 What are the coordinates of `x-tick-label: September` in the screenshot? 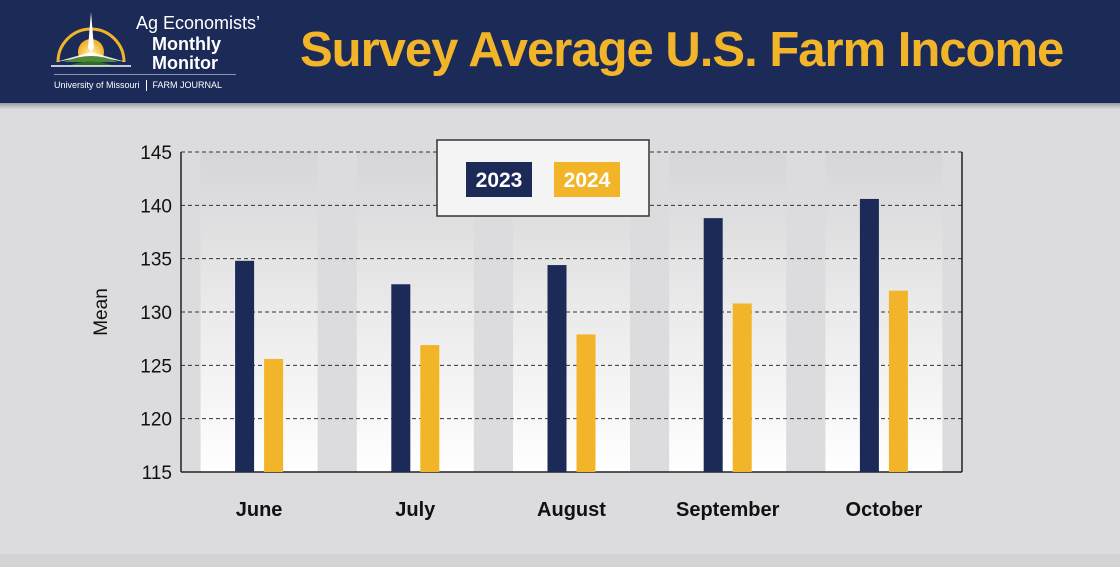 It's located at (728, 510).